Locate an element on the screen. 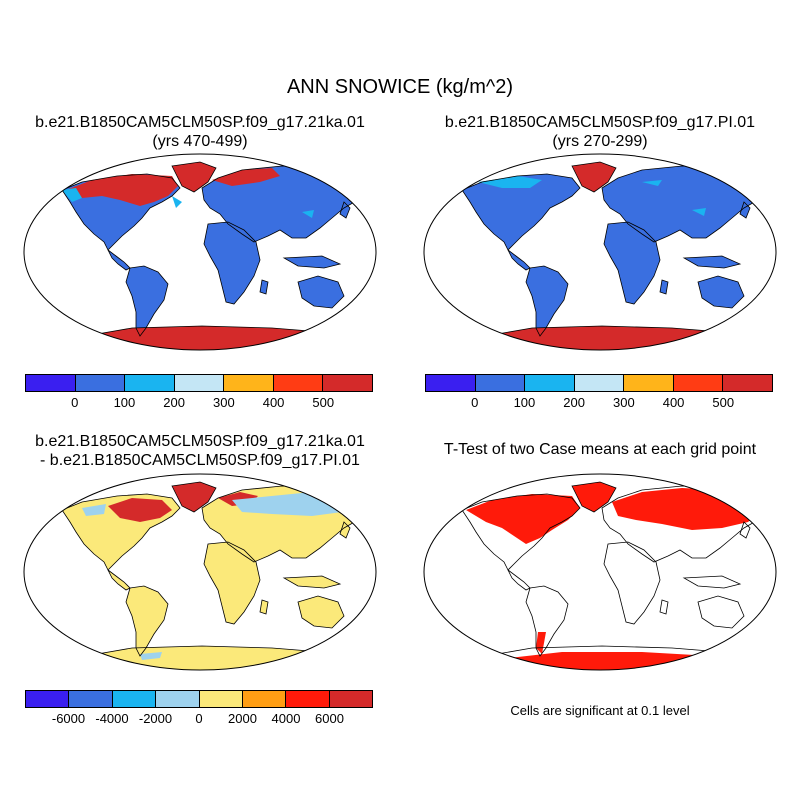 The image size is (800, 800). colorbar-labels-case1: 0 100 200 300 400 500 is located at coordinates (199, 403).